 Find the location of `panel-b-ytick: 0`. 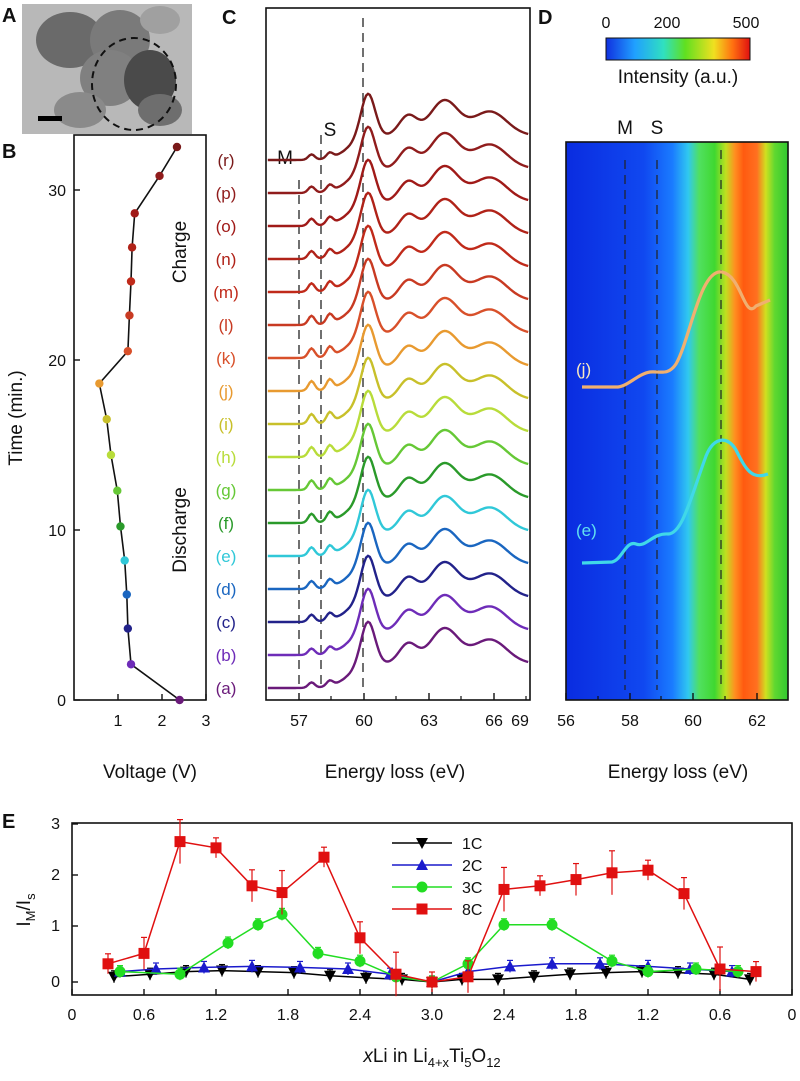

panel-b-ytick: 0 is located at coordinates (61, 701).